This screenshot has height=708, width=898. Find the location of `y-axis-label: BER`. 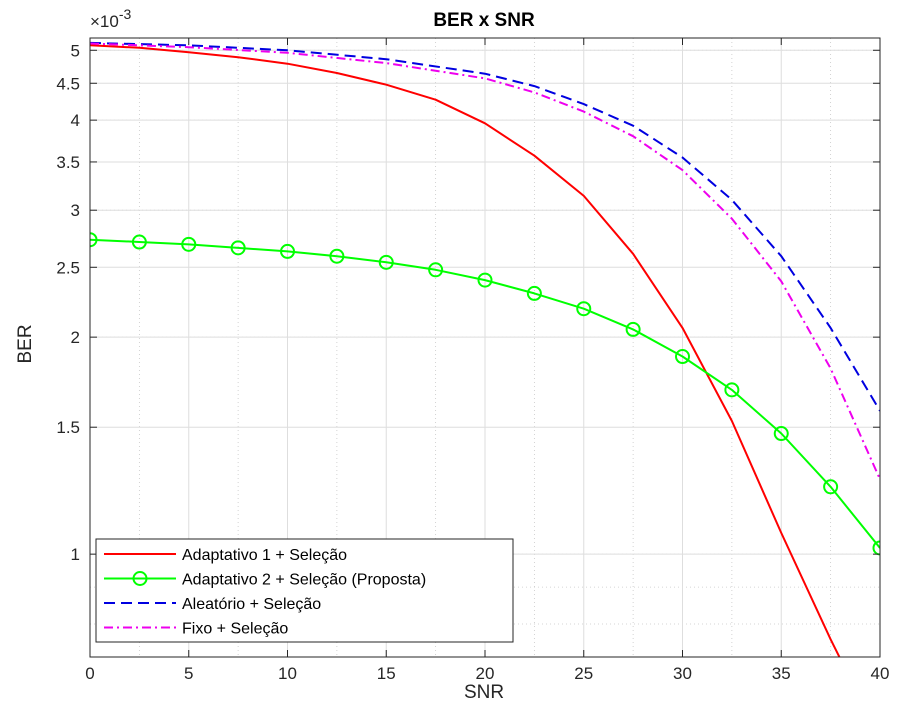

y-axis-label: BER is located at coordinates (25, 343).